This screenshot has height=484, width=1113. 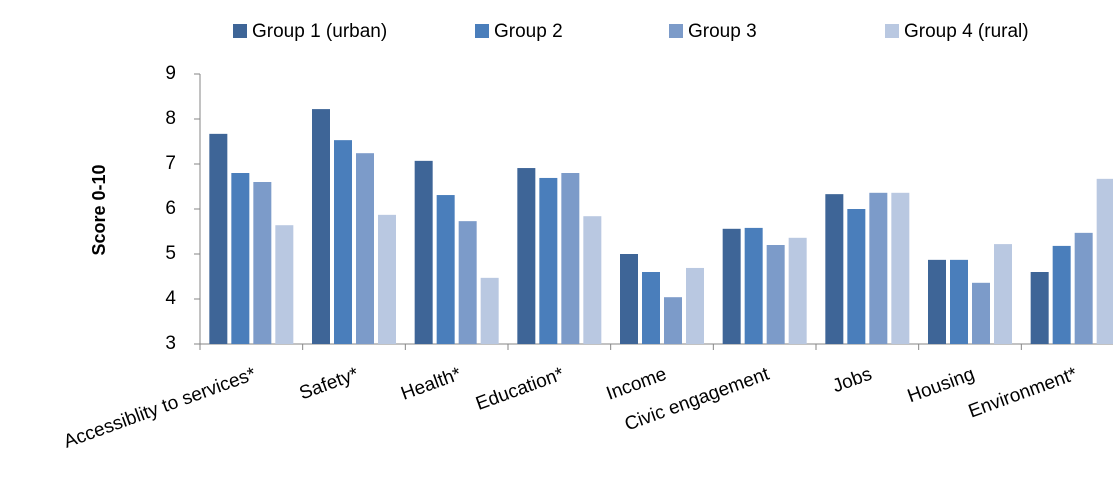 What do you see at coordinates (528, 31) in the screenshot?
I see `legend-label: Group 2` at bounding box center [528, 31].